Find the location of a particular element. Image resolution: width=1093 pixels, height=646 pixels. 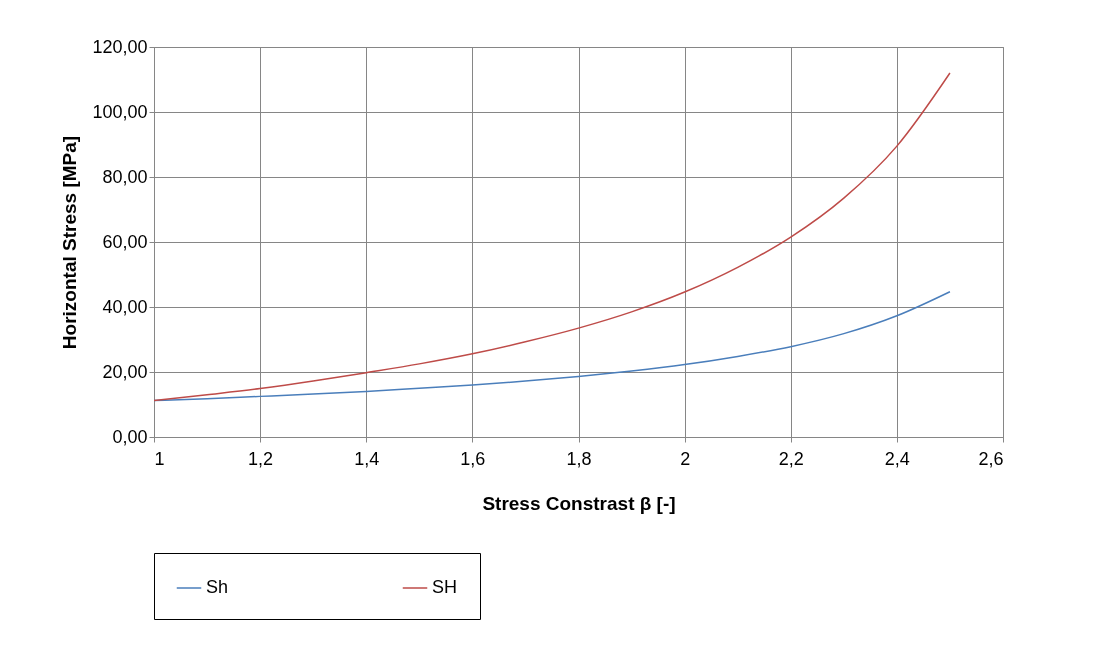

x-tick-label: 1,6 is located at coordinates (473, 458).